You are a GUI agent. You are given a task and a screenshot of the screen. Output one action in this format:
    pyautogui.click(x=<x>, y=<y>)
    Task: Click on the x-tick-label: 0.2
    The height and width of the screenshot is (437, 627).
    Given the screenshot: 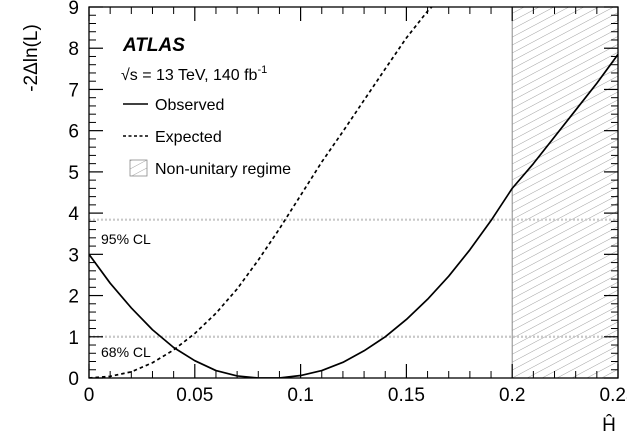 What is the action you would take?
    pyautogui.click(x=512, y=395)
    